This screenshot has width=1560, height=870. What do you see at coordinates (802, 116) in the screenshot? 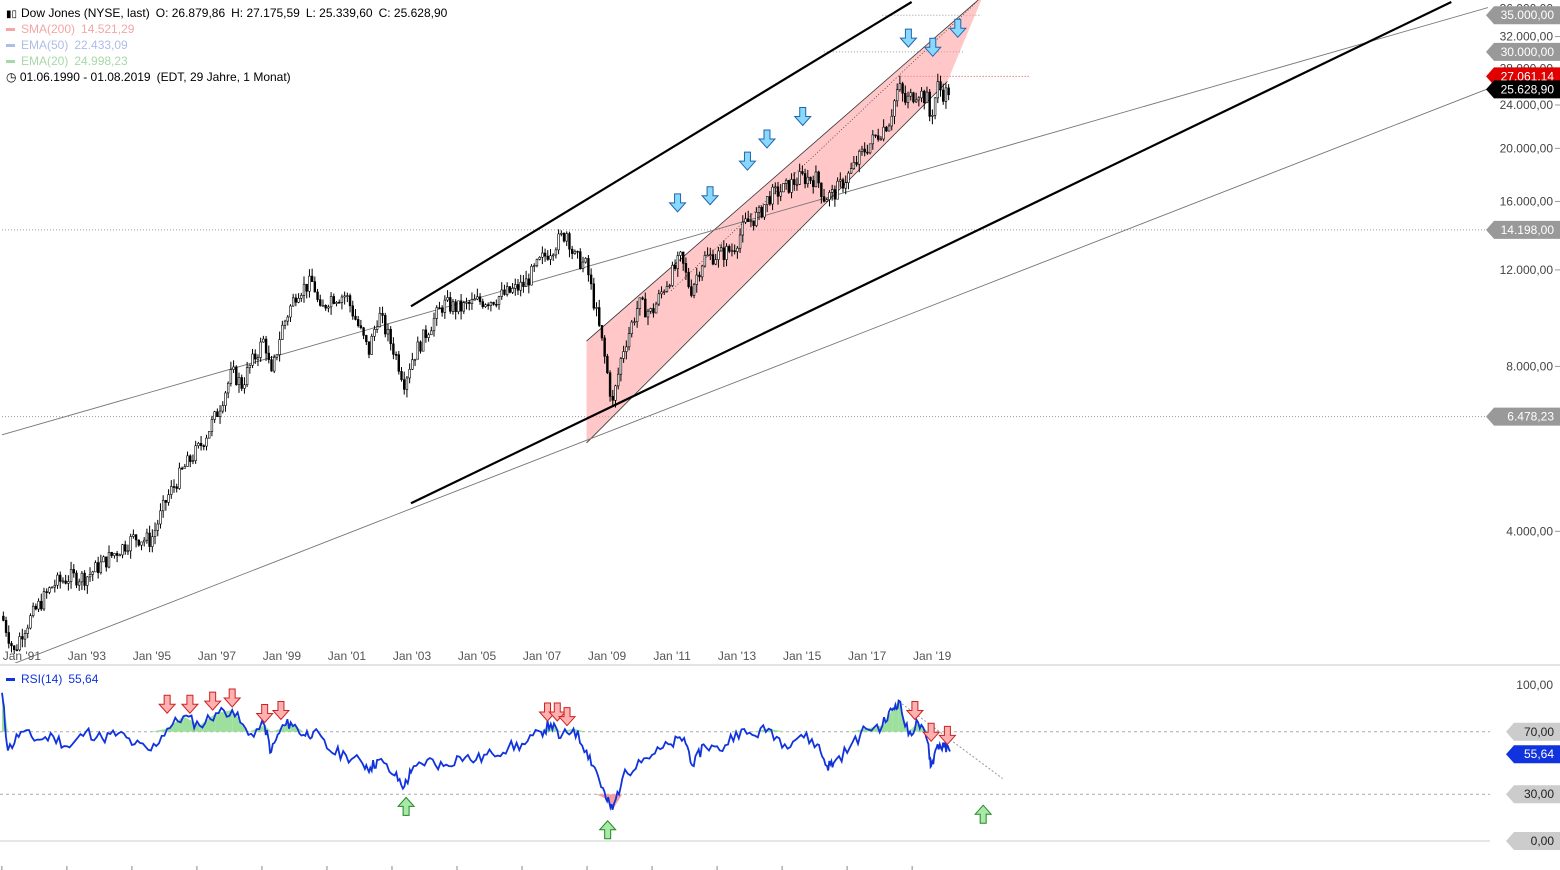
I see `down-arrow-icon` at bounding box center [802, 116].